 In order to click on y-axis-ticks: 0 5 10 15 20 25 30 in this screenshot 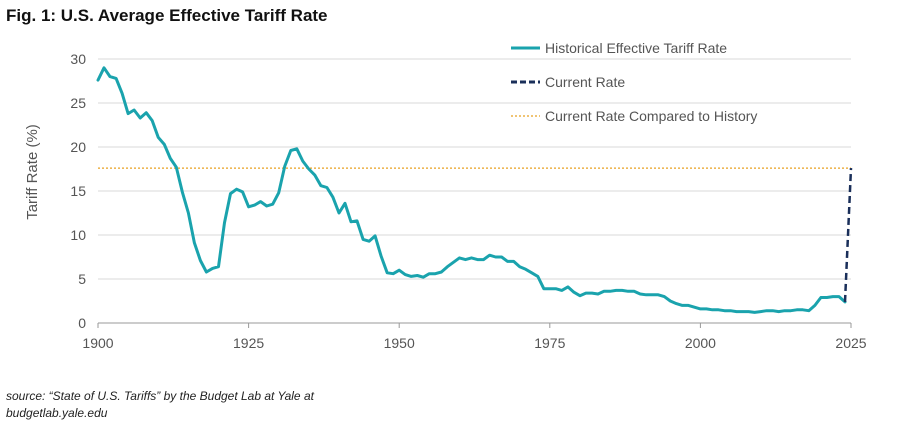, I will do `click(78, 191)`.